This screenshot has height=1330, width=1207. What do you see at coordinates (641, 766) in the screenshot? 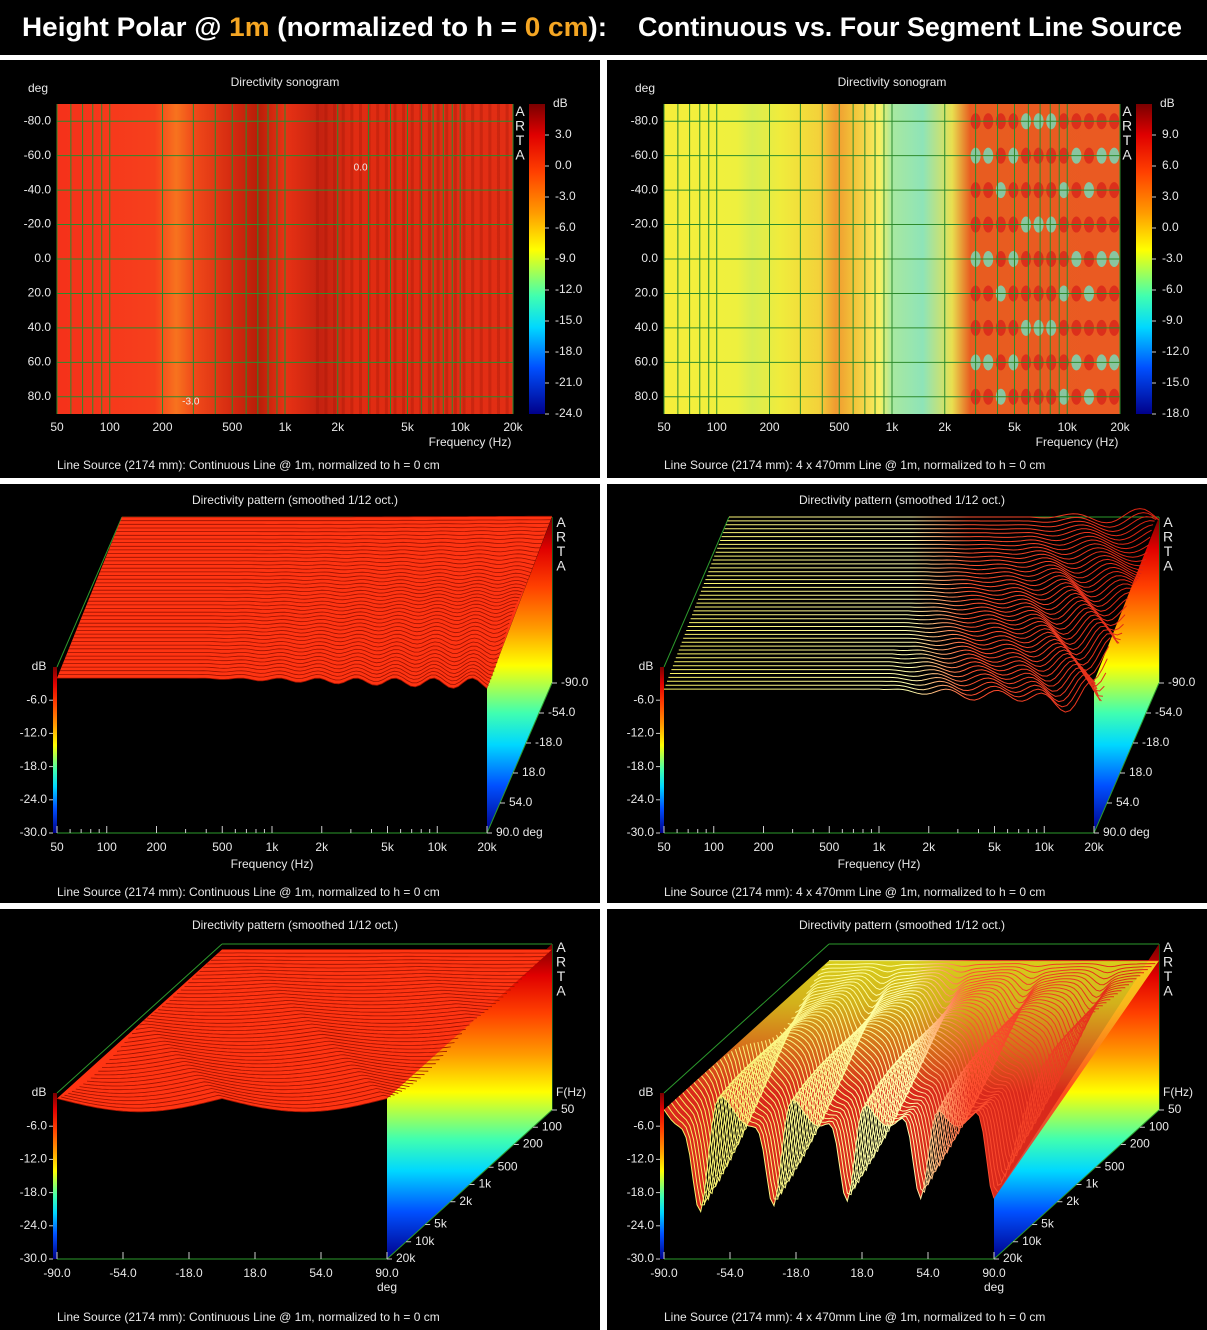
I see `z-tick-label: -18.0` at bounding box center [641, 766].